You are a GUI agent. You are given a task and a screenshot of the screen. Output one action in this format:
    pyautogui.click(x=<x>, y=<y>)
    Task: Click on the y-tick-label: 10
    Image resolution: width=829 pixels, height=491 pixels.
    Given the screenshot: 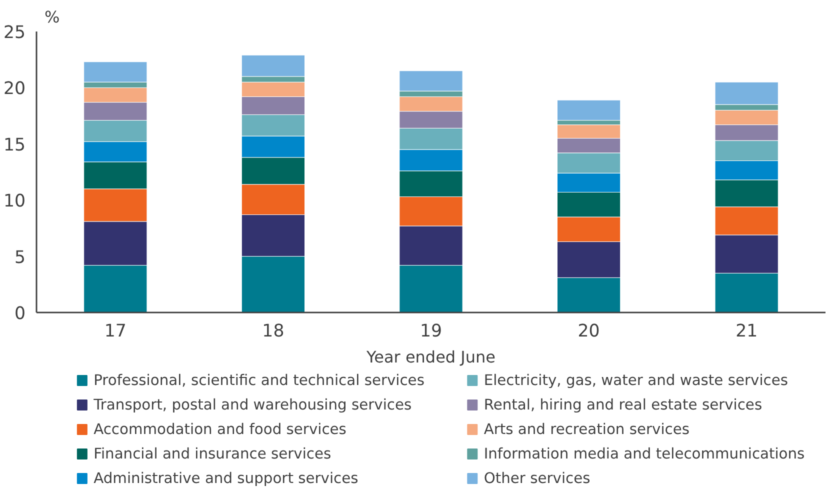 What is the action you would take?
    pyautogui.click(x=14, y=202)
    